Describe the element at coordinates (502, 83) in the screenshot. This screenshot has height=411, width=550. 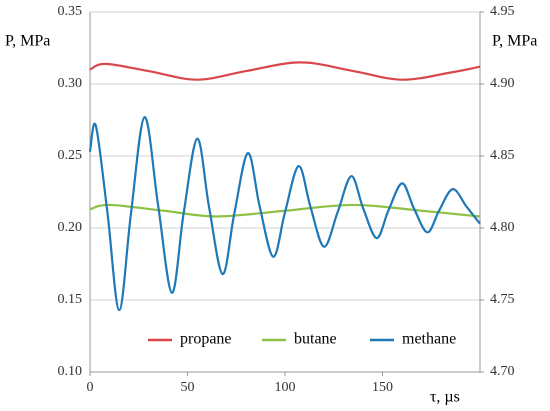
I see `y2-tick-label: 4.90` at that location.